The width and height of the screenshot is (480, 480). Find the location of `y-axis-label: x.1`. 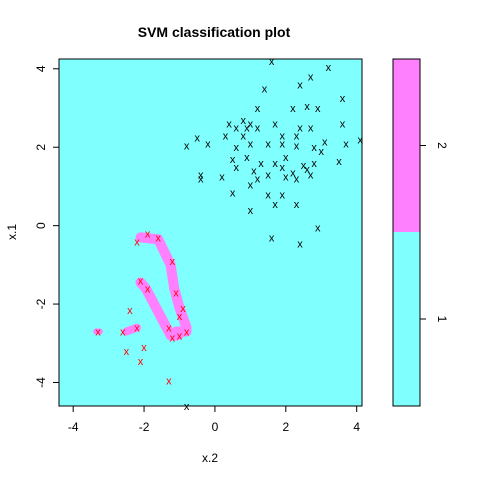

y-axis-label: x.1 is located at coordinates (12, 232).